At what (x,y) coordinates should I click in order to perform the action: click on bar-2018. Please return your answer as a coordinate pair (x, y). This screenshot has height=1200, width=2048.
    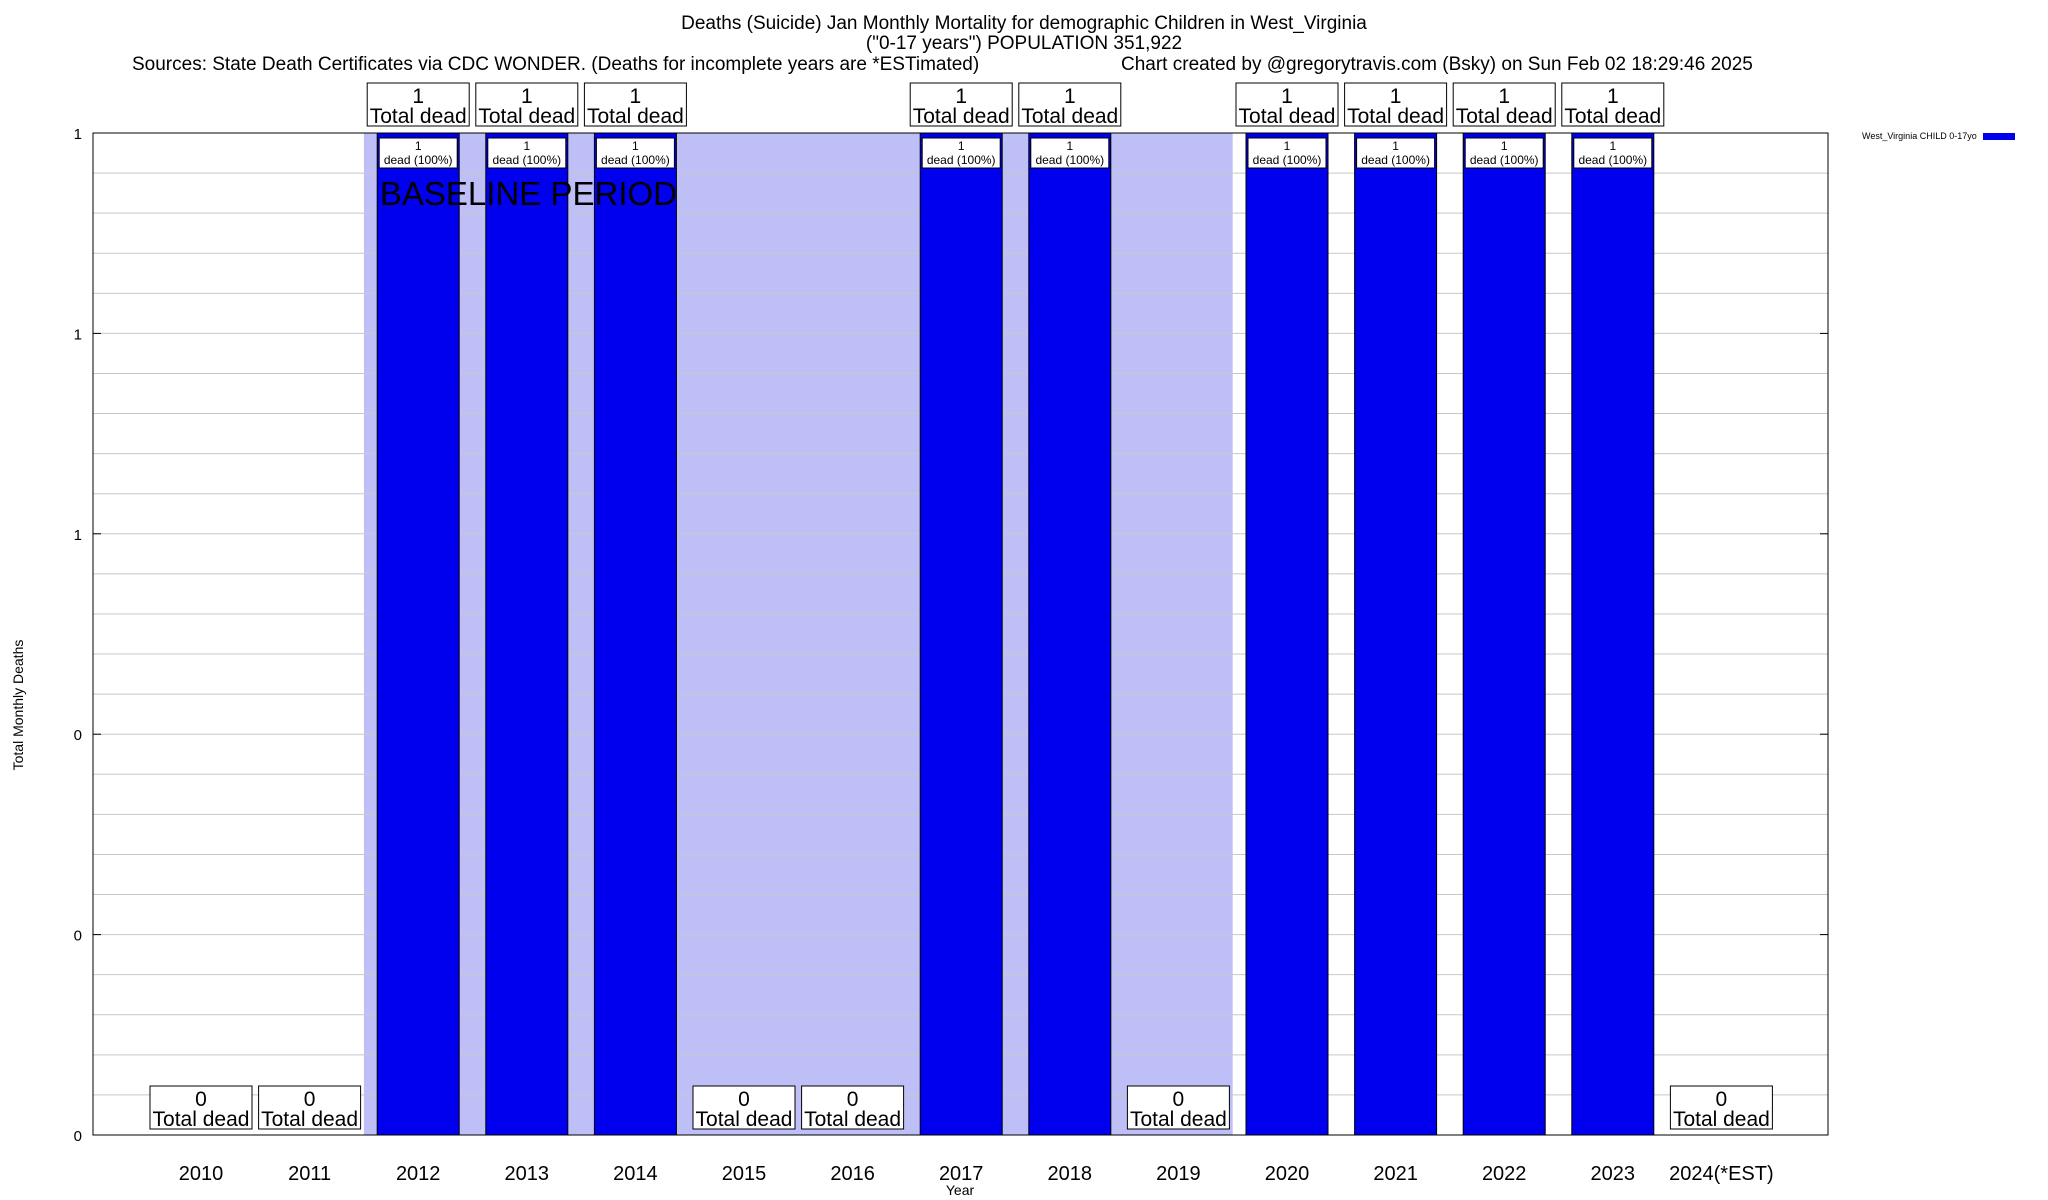
    Looking at the image, I should click on (1070, 634).